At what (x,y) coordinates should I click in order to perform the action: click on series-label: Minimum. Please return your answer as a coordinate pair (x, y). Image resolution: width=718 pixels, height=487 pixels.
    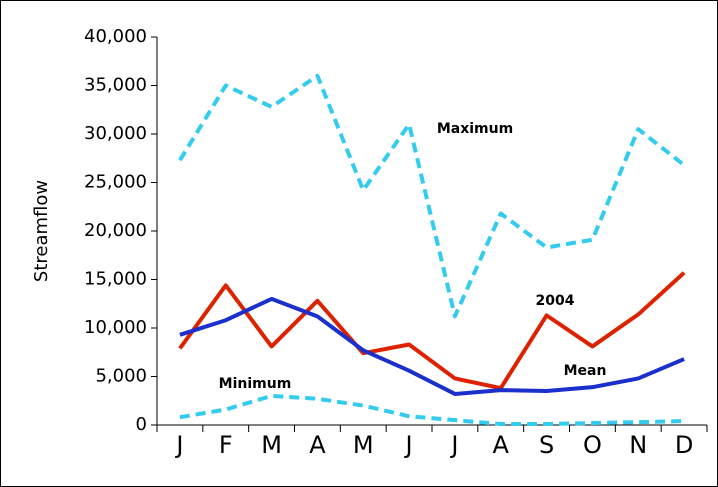
    Looking at the image, I should click on (255, 384).